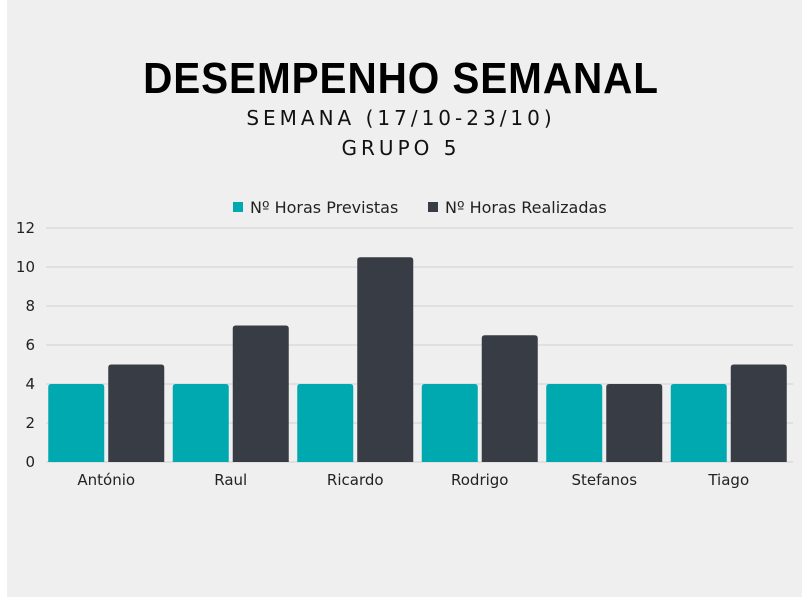 The image size is (802, 599). What do you see at coordinates (604, 480) in the screenshot?
I see `x-category-label: Stefanos` at bounding box center [604, 480].